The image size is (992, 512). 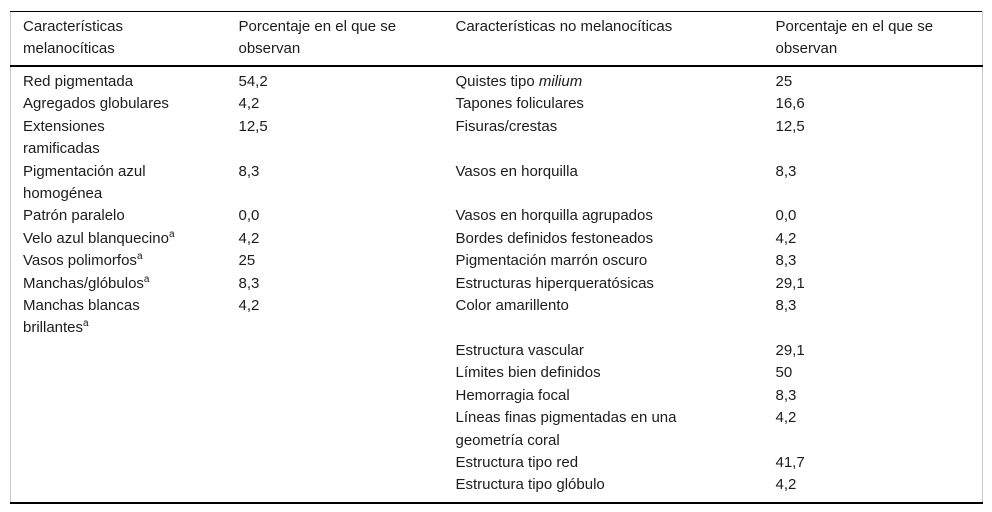 I want to click on mel-feature-cell: Agregados globulares, so click(x=125, y=104).